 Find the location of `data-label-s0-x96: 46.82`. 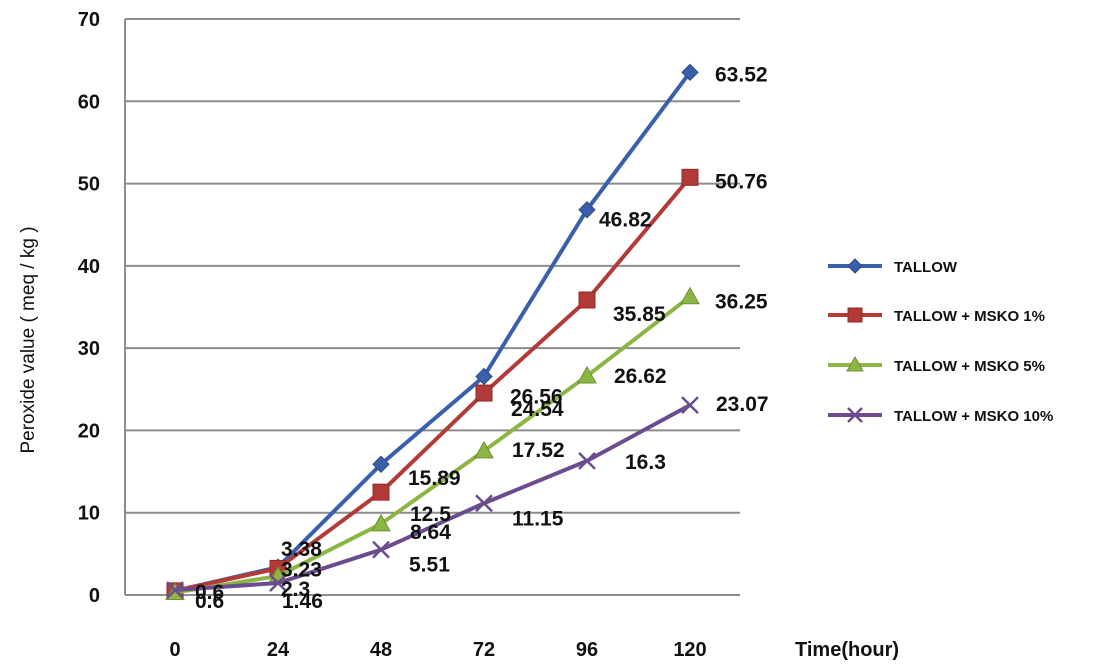

data-label-s0-x96: 46.82 is located at coordinates (625, 220).